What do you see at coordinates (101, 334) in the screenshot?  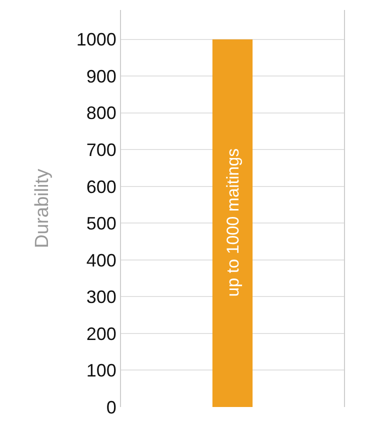 I see `y-tick-label: 200` at bounding box center [101, 334].